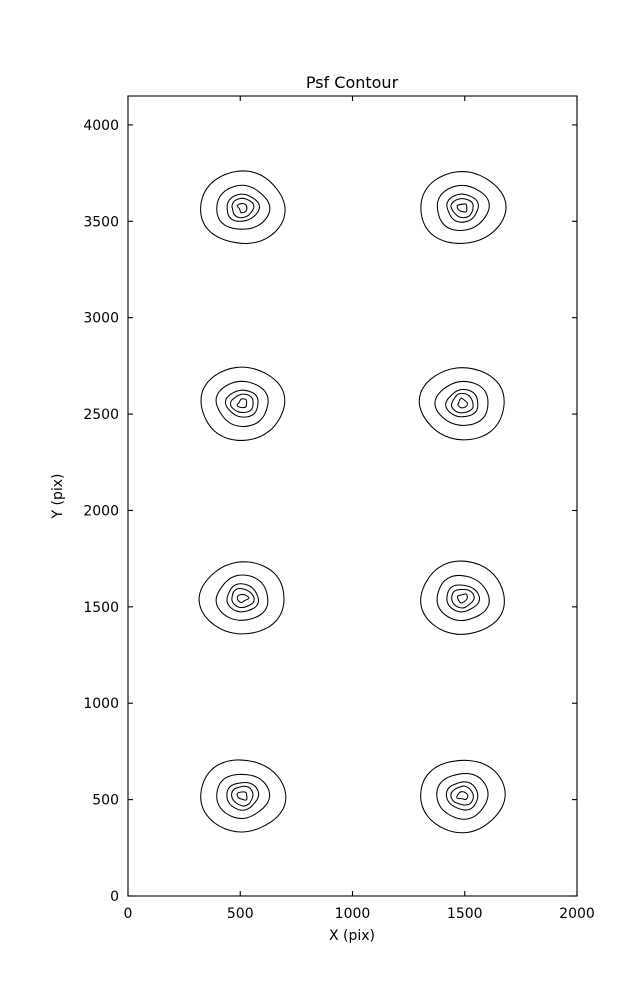 This screenshot has height=1000, width=637. What do you see at coordinates (101, 704) in the screenshot?
I see `y-tick-label: 1000` at bounding box center [101, 704].